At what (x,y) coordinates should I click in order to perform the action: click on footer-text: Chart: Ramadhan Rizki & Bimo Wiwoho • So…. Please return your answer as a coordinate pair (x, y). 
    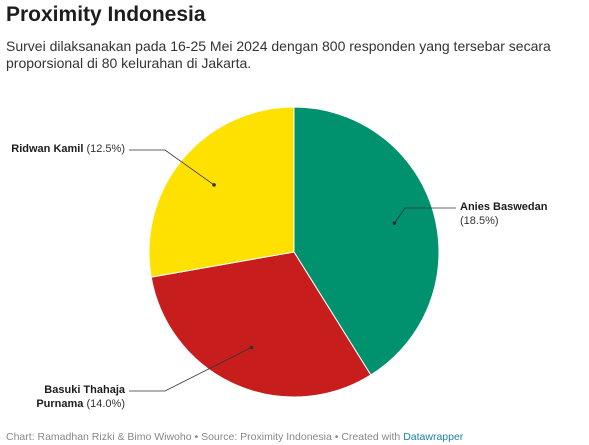
    Looking at the image, I should click on (203, 437).